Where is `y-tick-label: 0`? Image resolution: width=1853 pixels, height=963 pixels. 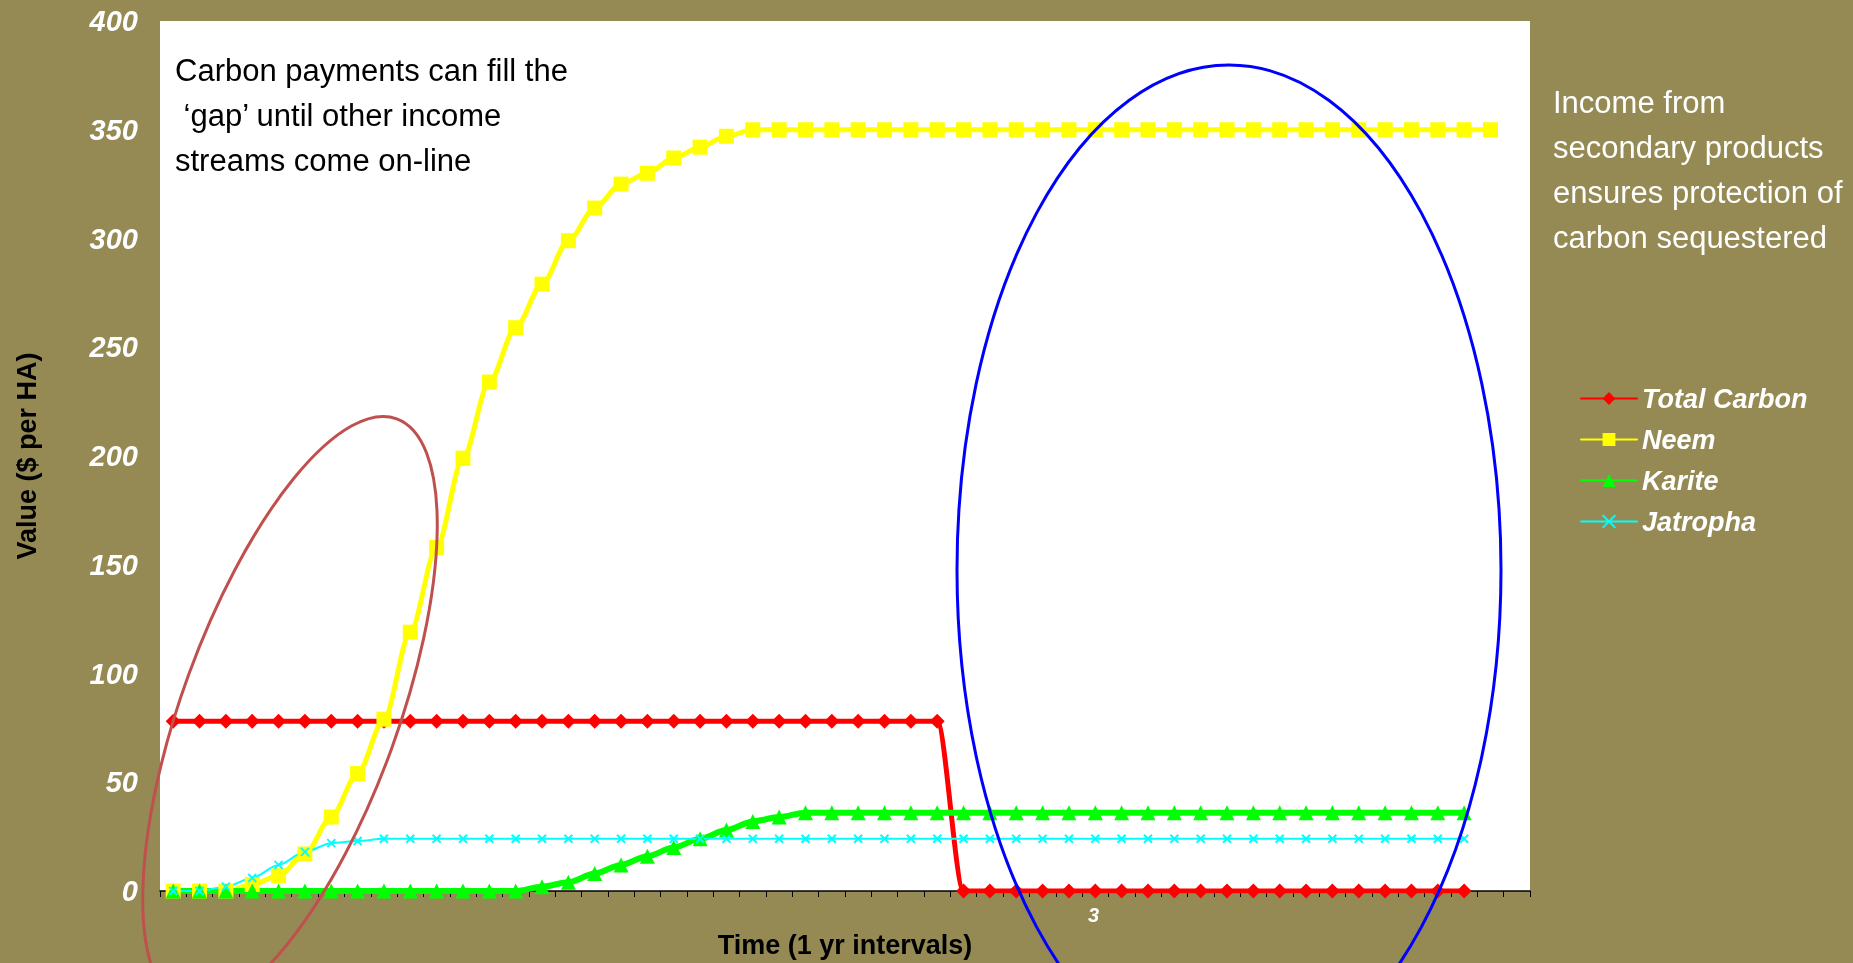
y-tick-label: 0 is located at coordinates (129, 891).